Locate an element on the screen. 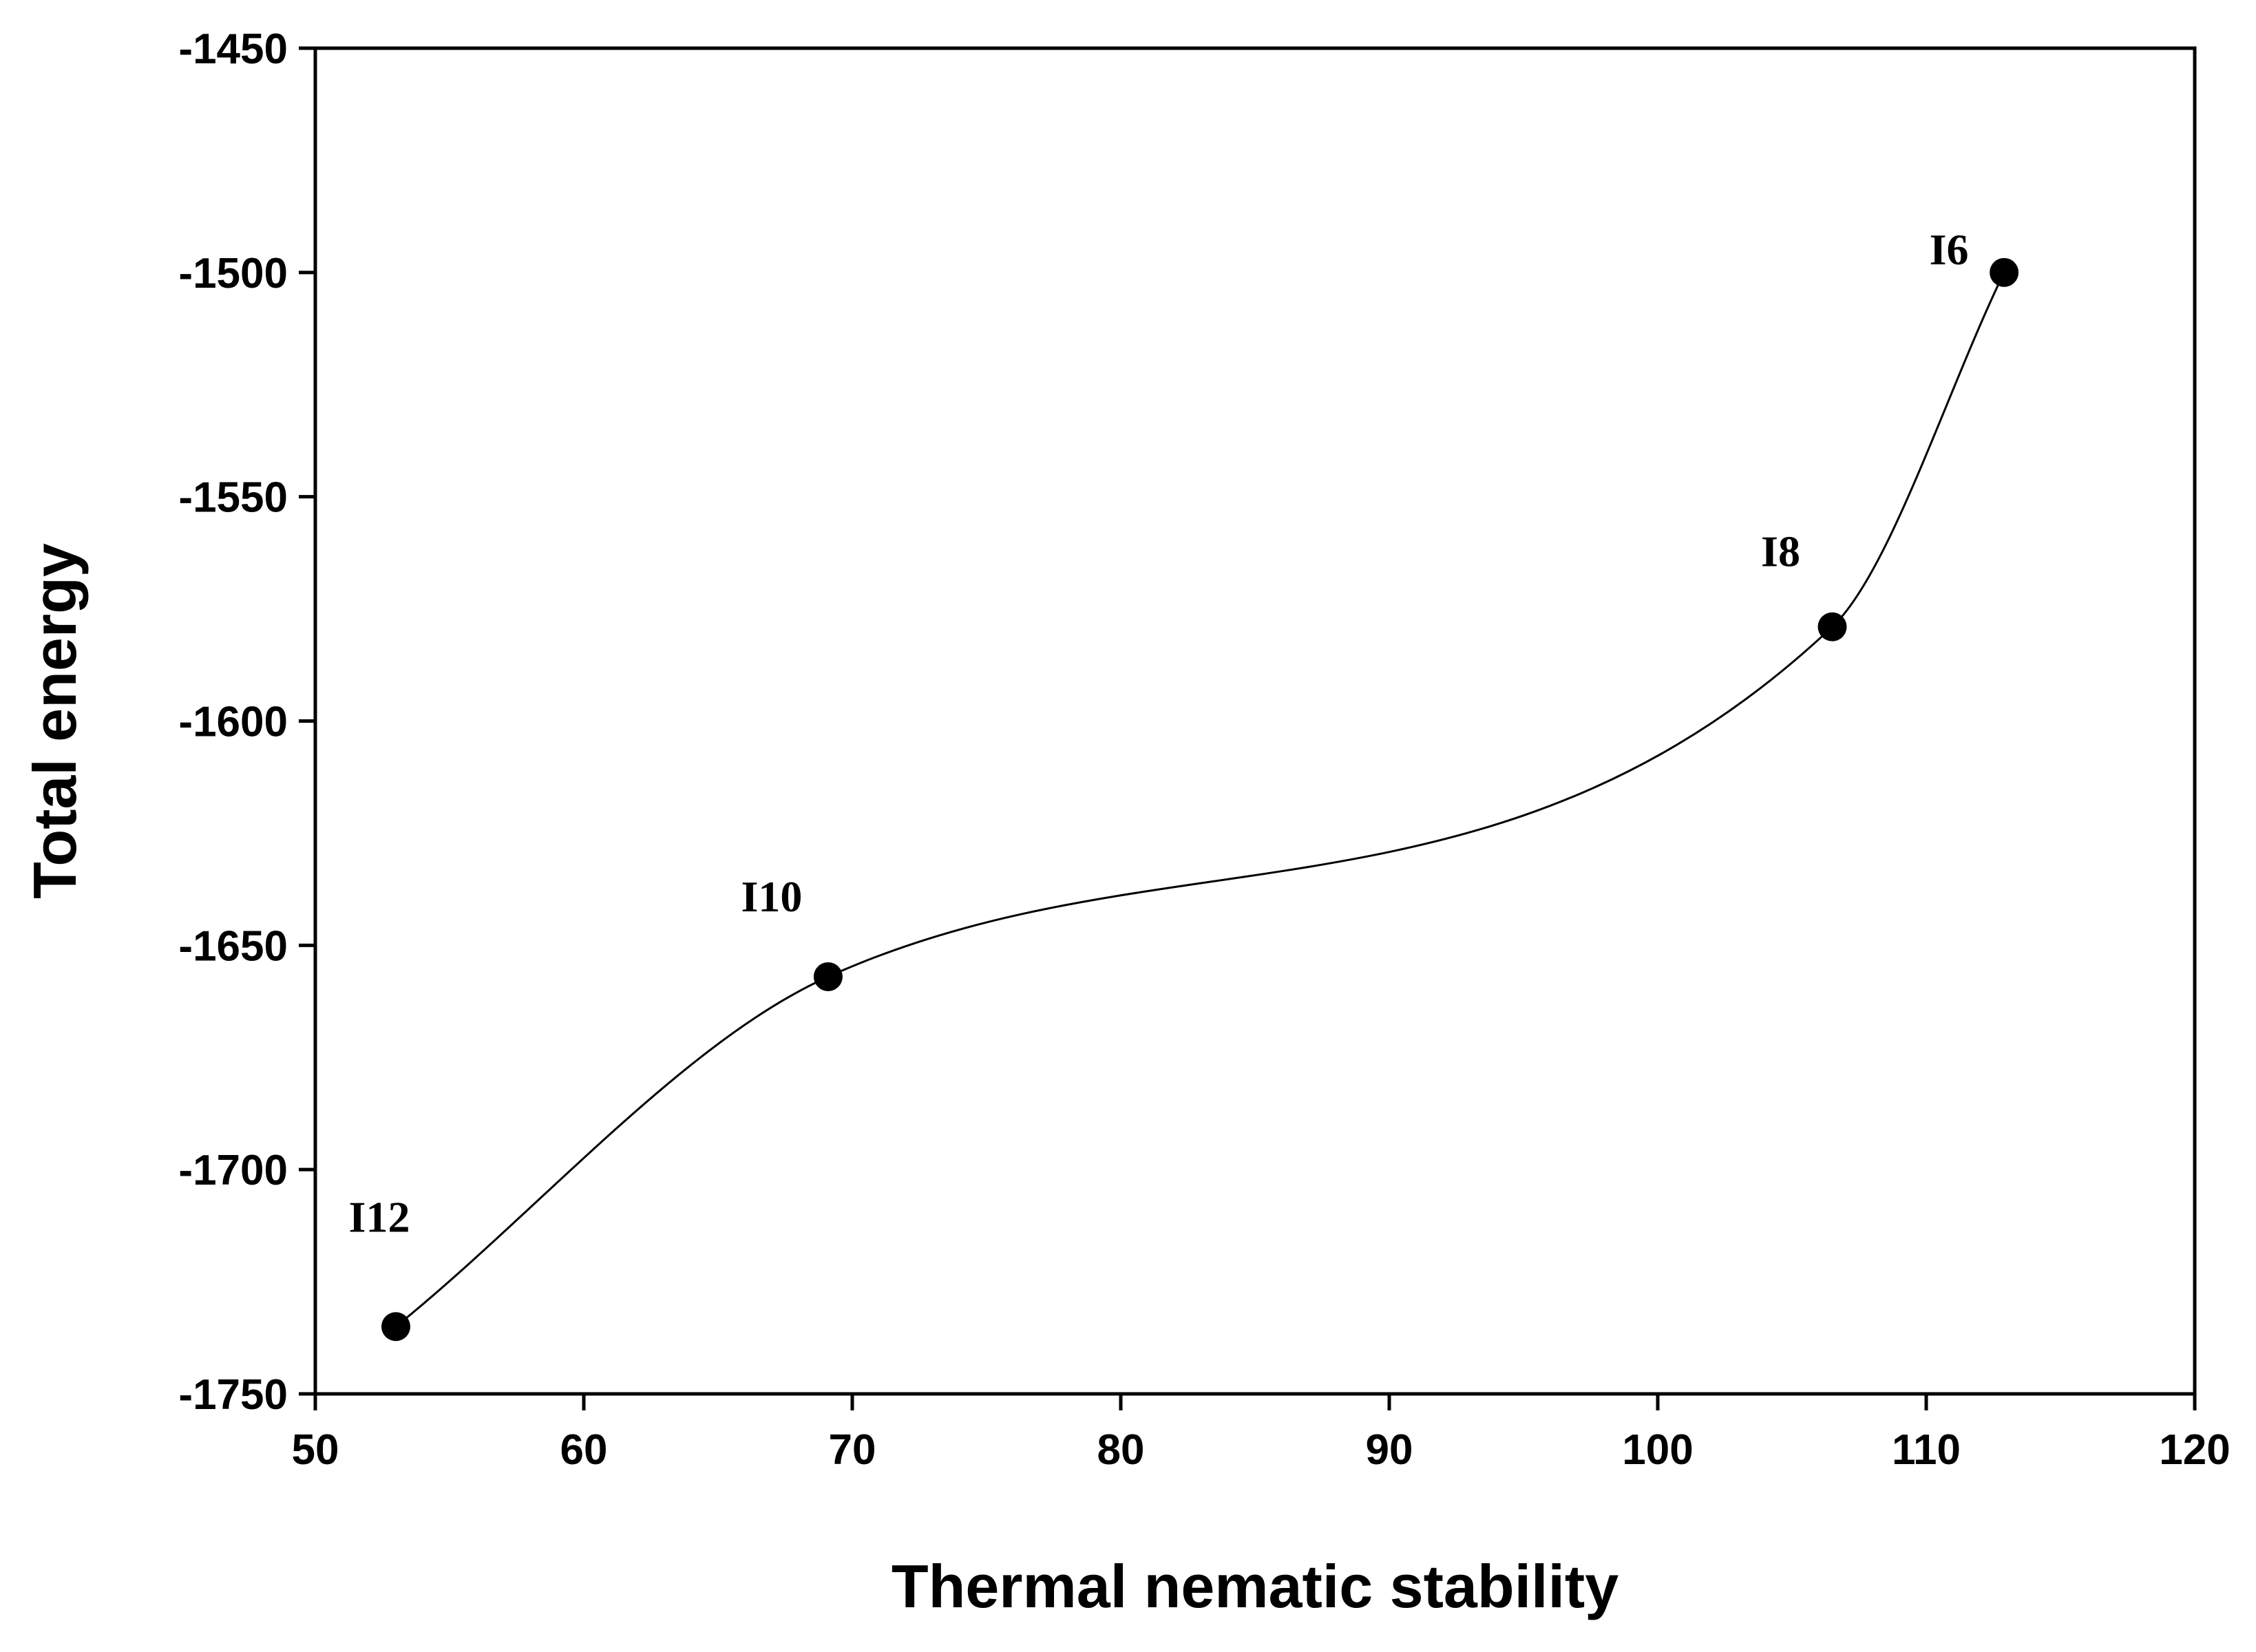  x-tick-label: 110 is located at coordinates (1926, 1450).